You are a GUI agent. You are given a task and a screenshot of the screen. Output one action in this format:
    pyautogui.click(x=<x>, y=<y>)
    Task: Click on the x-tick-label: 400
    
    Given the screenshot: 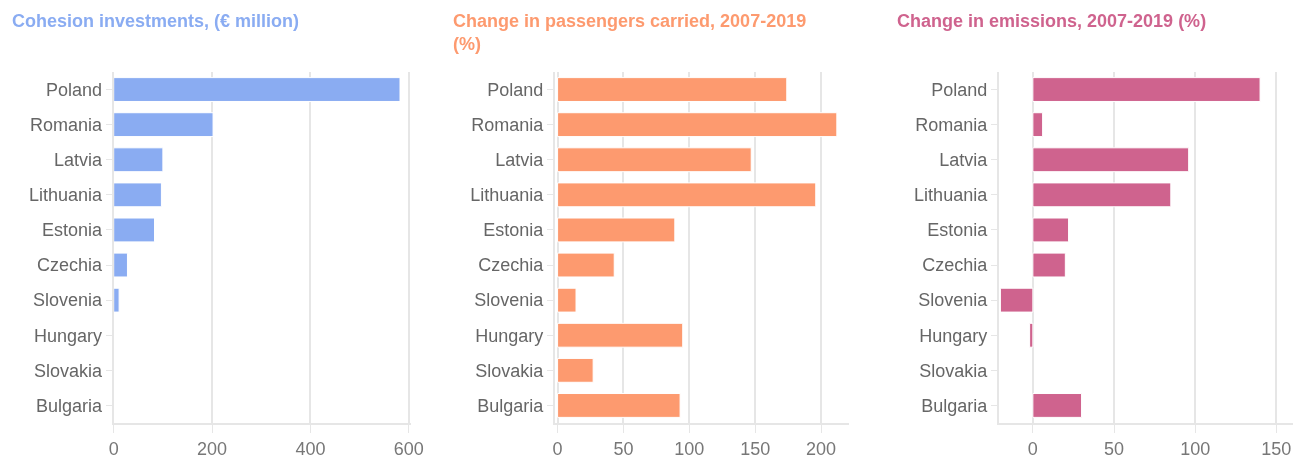 What is the action you would take?
    pyautogui.click(x=310, y=448)
    